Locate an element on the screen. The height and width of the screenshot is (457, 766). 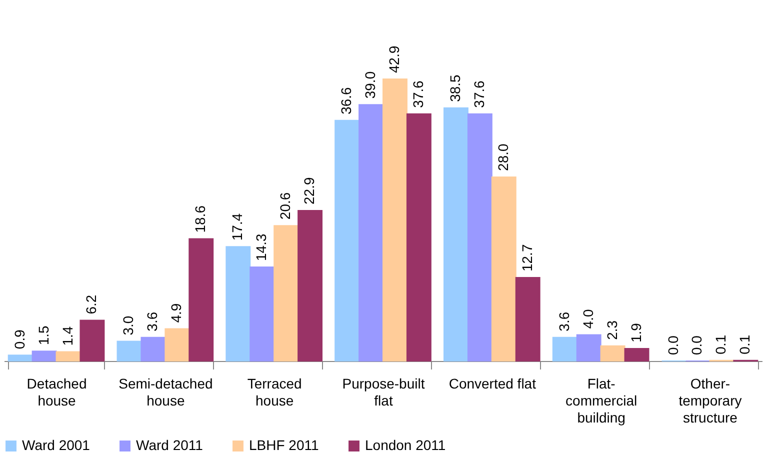
x-tick-label: Converted flat is located at coordinates (492, 384).